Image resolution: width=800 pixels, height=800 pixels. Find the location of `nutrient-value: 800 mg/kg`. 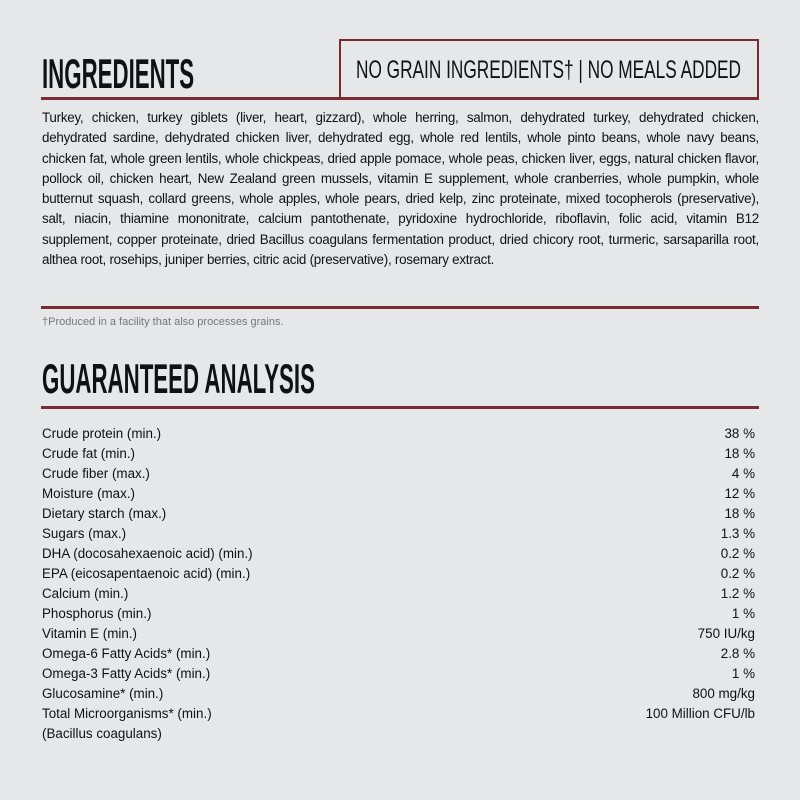

nutrient-value: 800 mg/kg is located at coordinates (723, 693).